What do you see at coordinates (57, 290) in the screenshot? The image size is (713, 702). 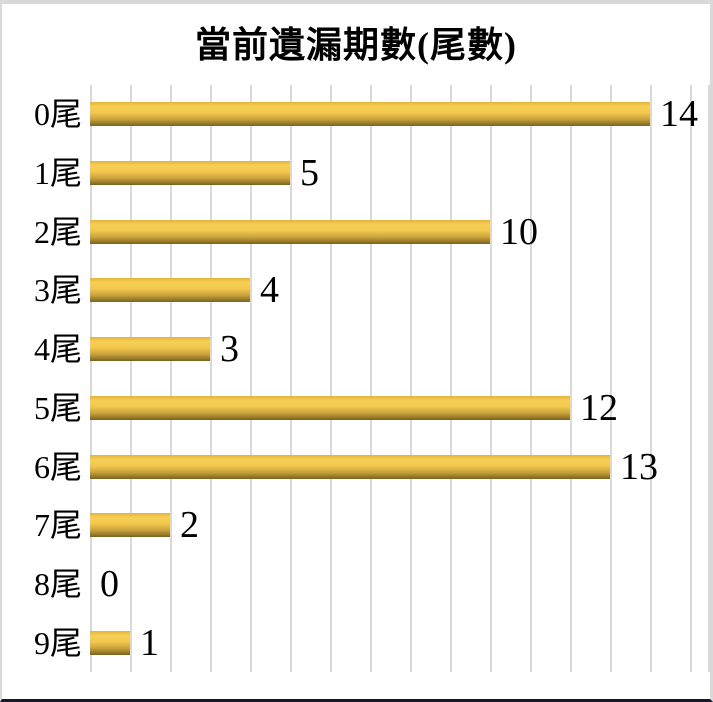 I see `category-label: 3尾` at bounding box center [57, 290].